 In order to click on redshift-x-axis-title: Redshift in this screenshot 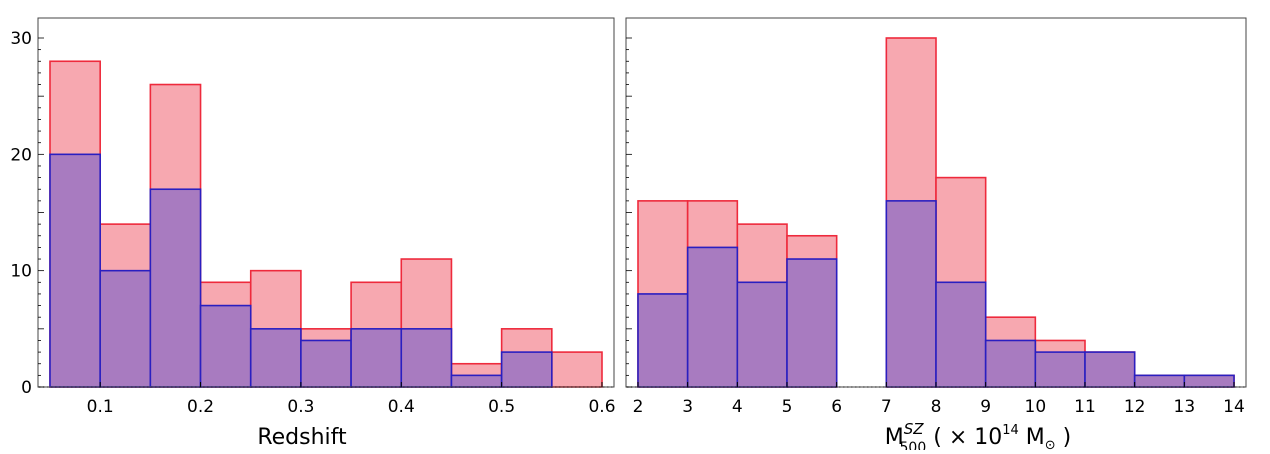, I will do `click(302, 437)`.